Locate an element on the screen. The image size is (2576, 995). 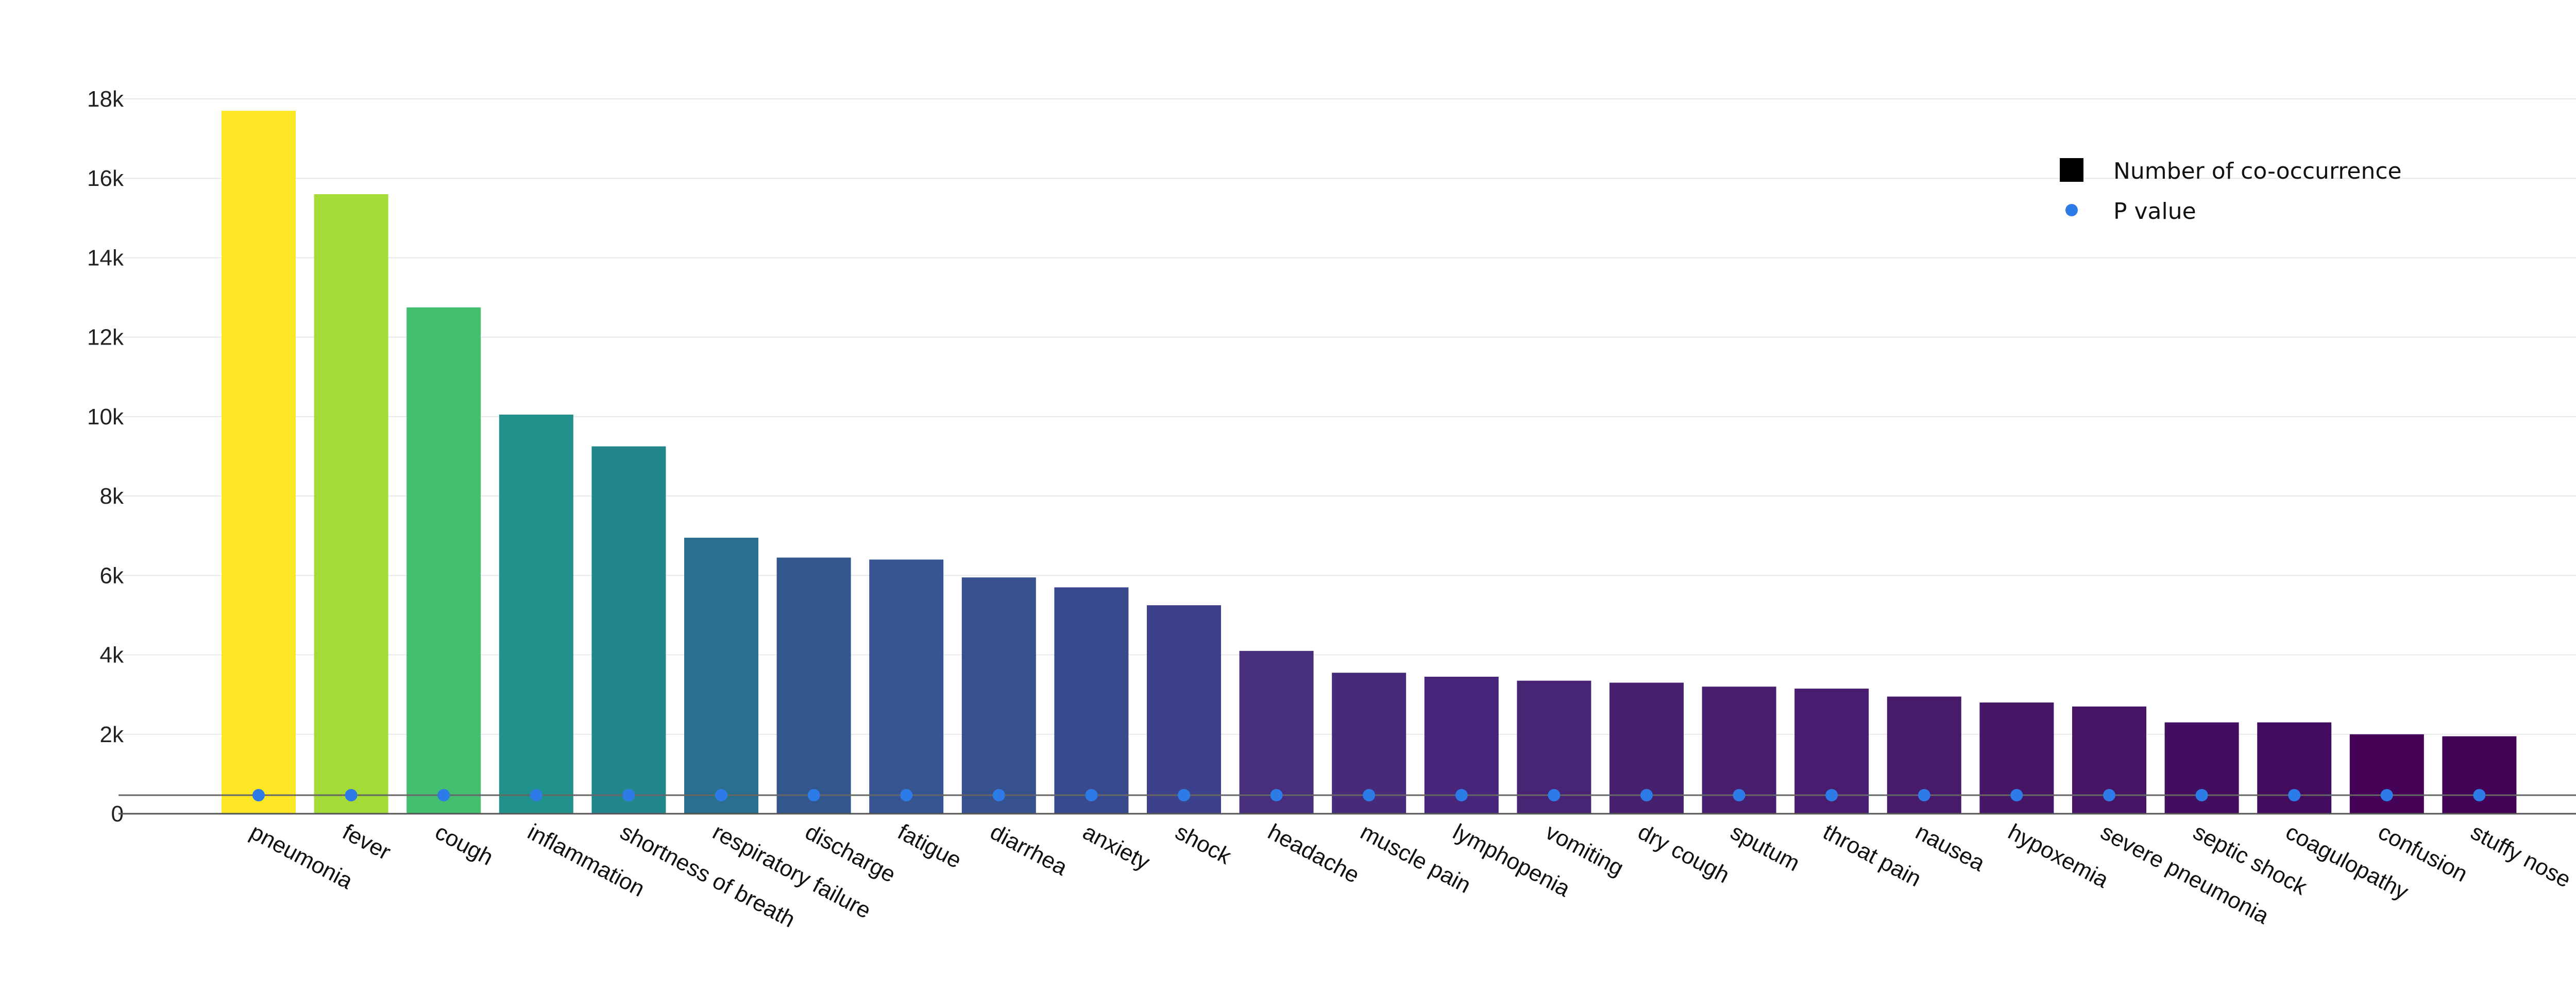
x-tick-label: cough is located at coordinates (464, 845).